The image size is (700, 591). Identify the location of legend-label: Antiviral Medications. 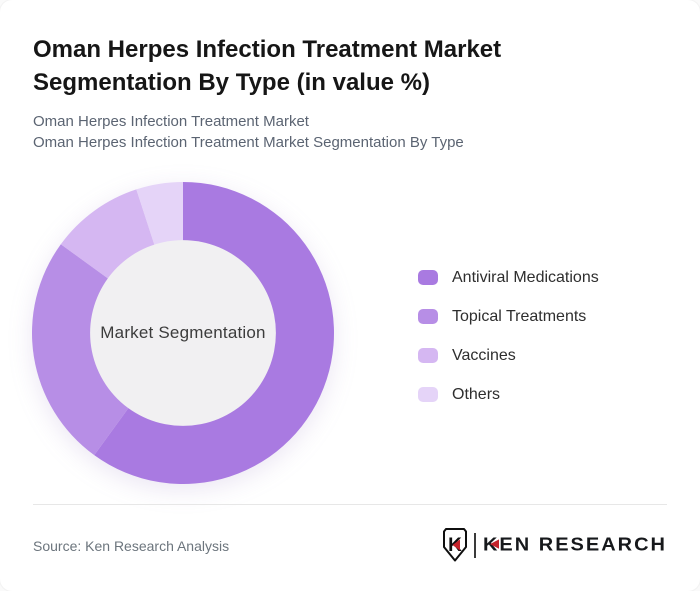
(525, 277).